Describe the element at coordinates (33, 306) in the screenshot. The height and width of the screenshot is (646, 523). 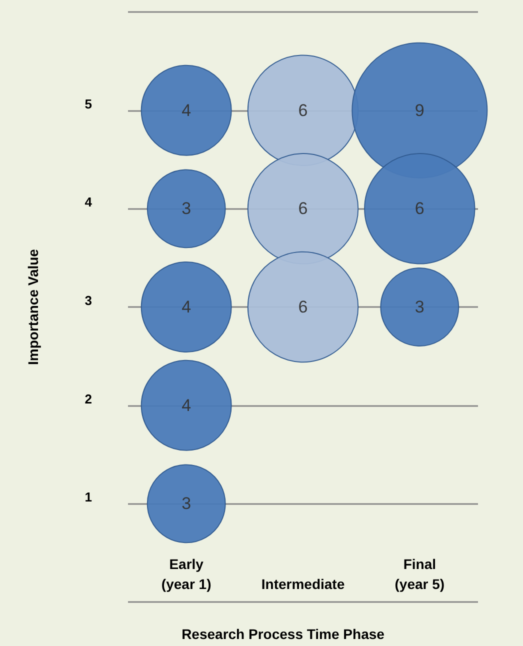
I see `y-axis-title: Importance Value` at that location.